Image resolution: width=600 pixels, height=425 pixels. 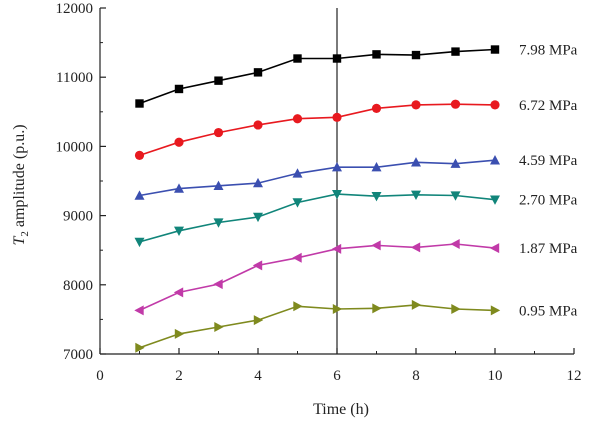 What do you see at coordinates (548, 249) in the screenshot?
I see `series-label: 1.87 MPa` at bounding box center [548, 249].